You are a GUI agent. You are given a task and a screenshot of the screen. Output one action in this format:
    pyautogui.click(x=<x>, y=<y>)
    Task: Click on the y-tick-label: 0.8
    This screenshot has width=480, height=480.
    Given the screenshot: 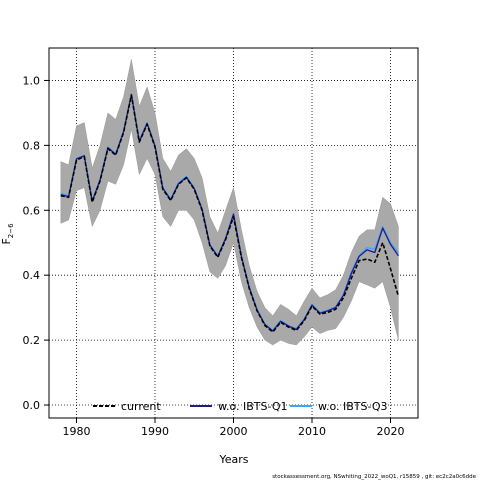 What is the action you would take?
    pyautogui.click(x=32, y=145)
    